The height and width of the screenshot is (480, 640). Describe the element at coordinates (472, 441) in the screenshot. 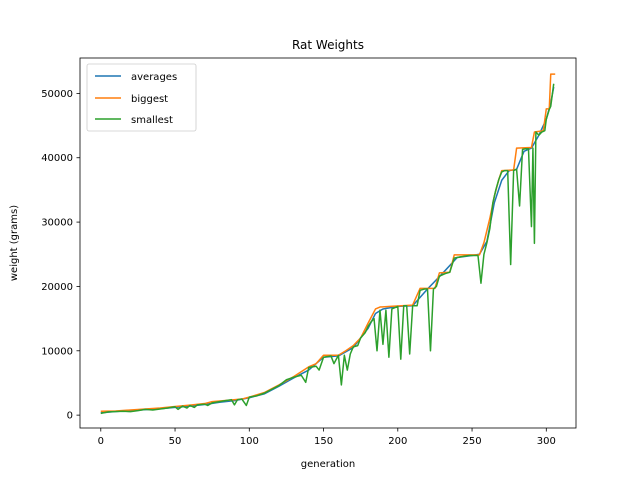

I see `x-tick-label: 250` at that location.